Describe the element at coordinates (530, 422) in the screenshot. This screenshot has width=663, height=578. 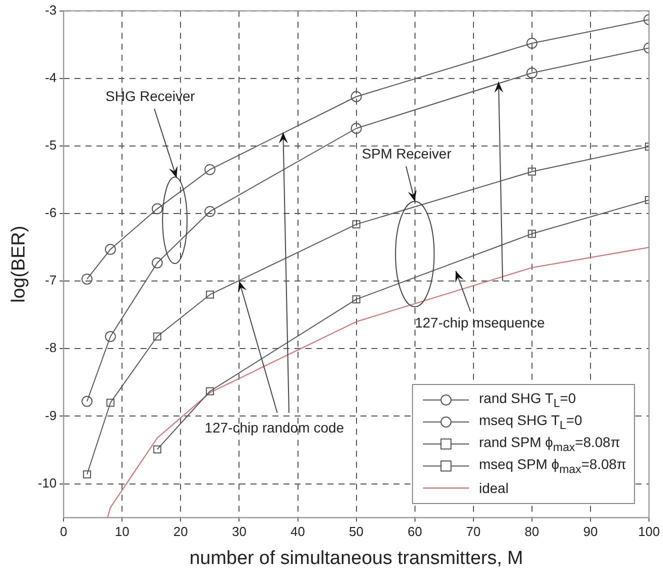
I see `legend-label: mseq SHG T$_{L}$=0` at that location.